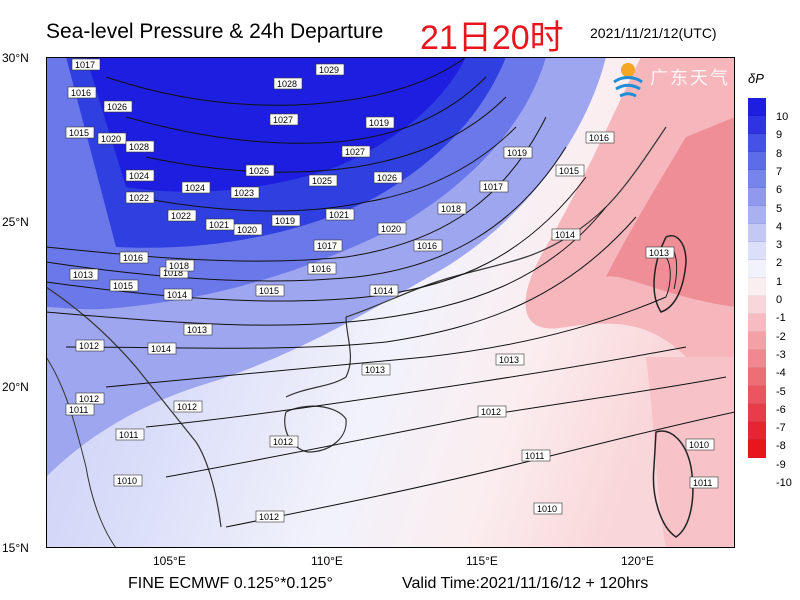 Image resolution: width=800 pixels, height=600 pixels. I want to click on coastline, so click(506, 222).